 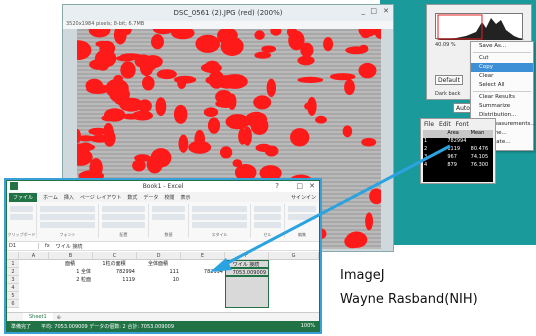 I want to click on ribbon-group-font: フォント, so click(x=68, y=221).